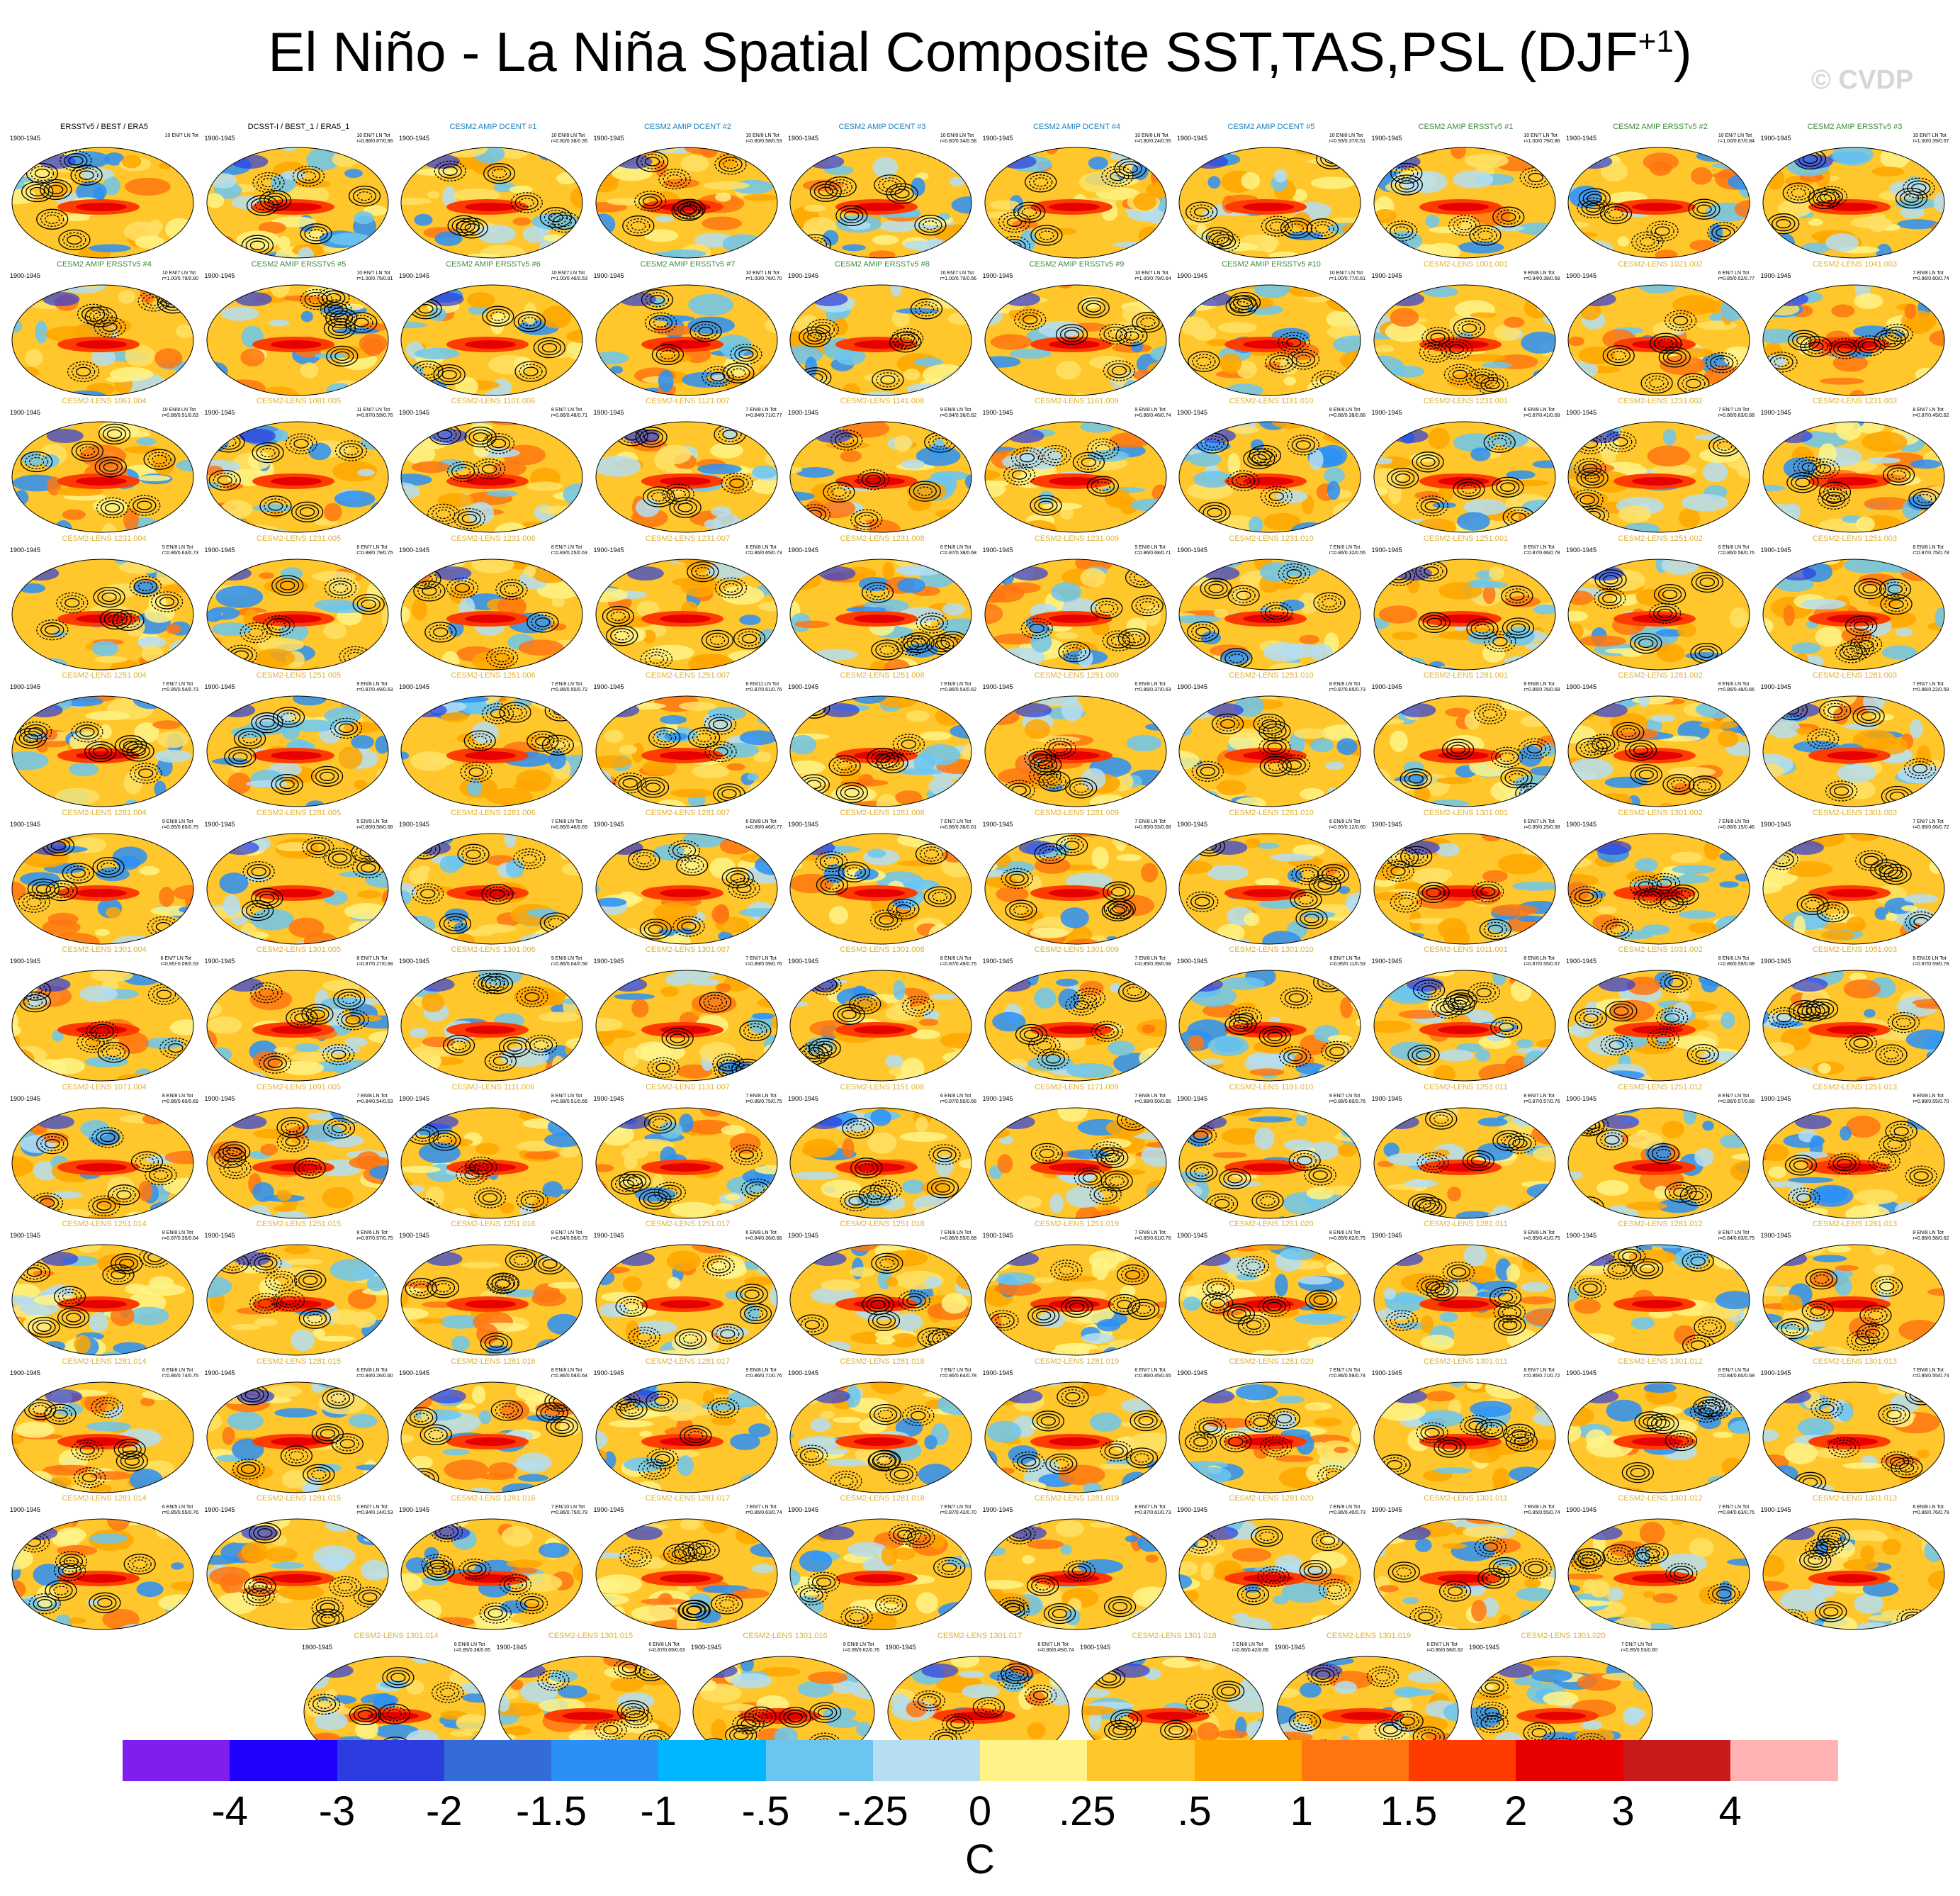  Describe the element at coordinates (1855, 1087) in the screenshot. I see `panel-title: CESM2-LENS 1251.013` at that location.